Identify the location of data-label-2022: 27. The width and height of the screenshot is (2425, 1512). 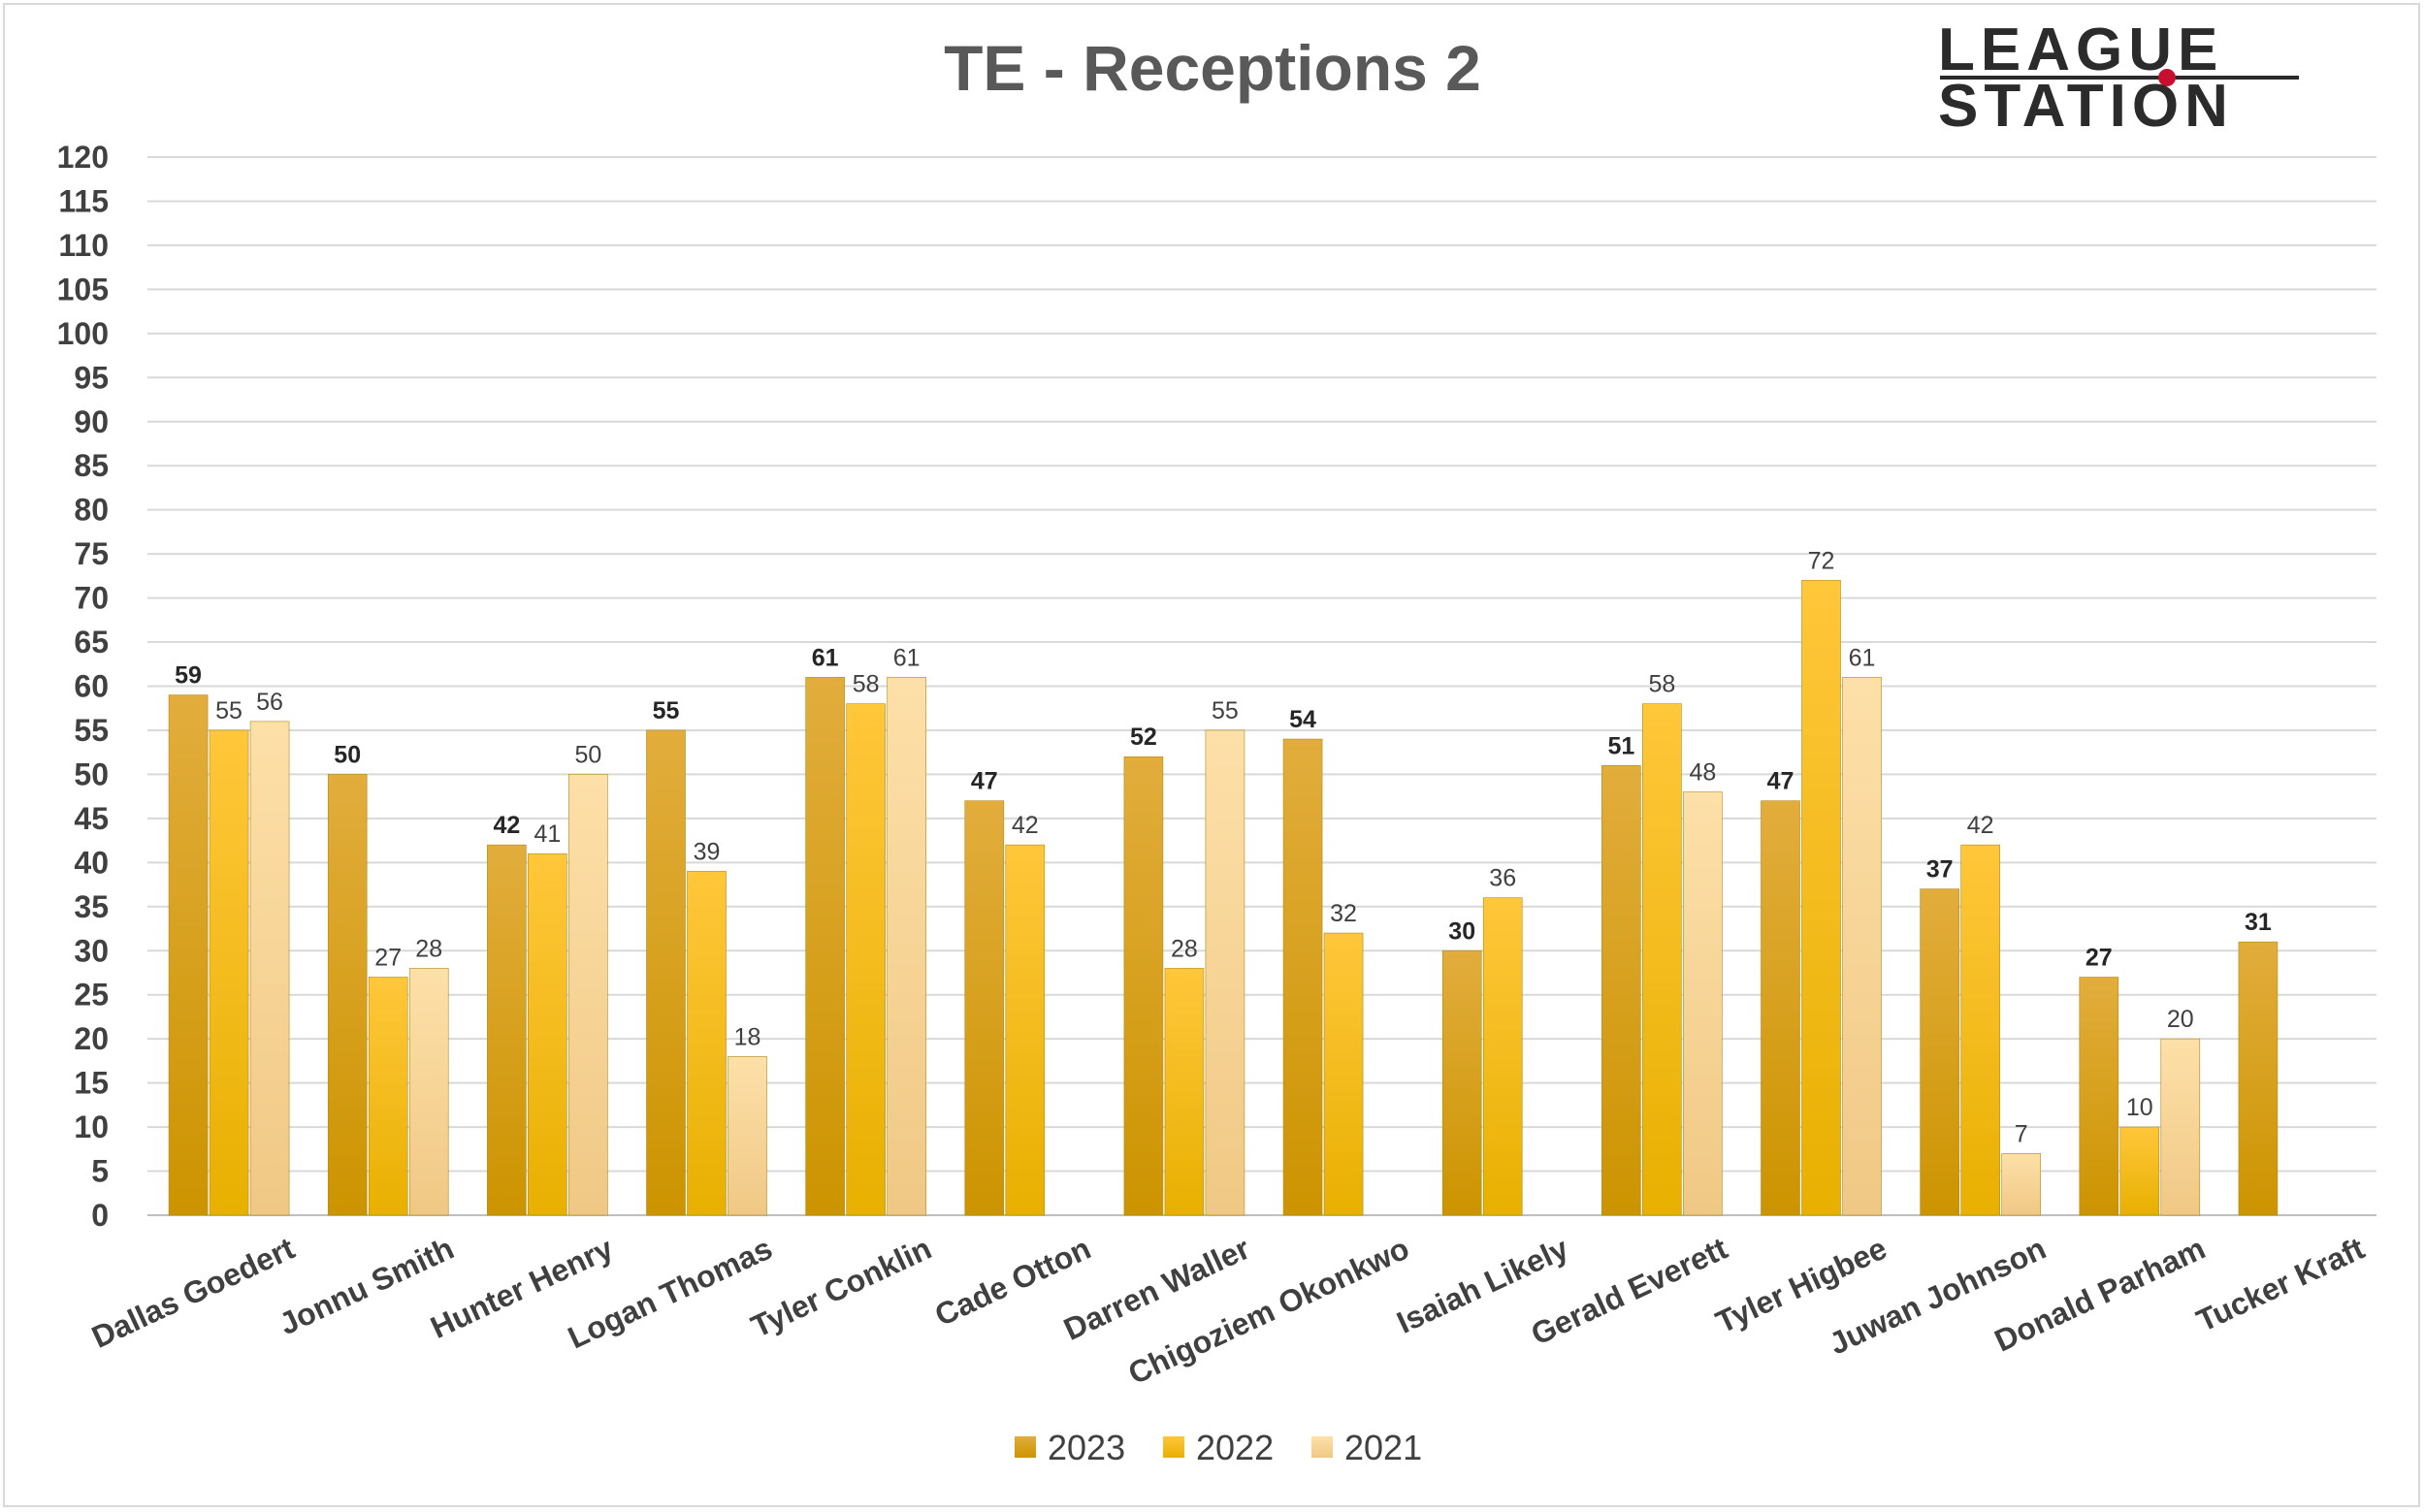
(388, 958).